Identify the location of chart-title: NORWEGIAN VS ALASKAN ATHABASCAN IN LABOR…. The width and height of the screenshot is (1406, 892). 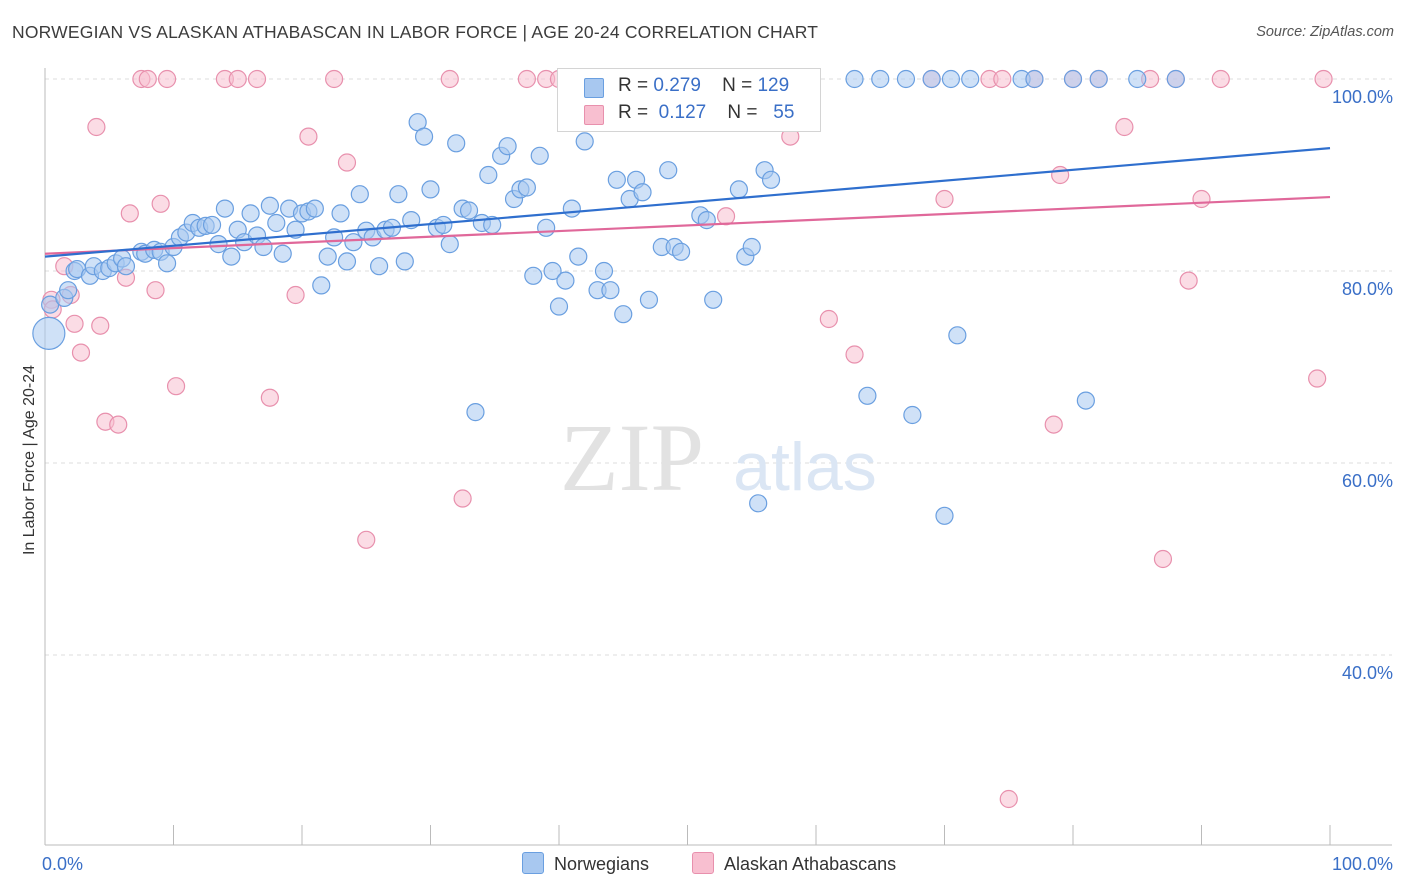
(415, 32).